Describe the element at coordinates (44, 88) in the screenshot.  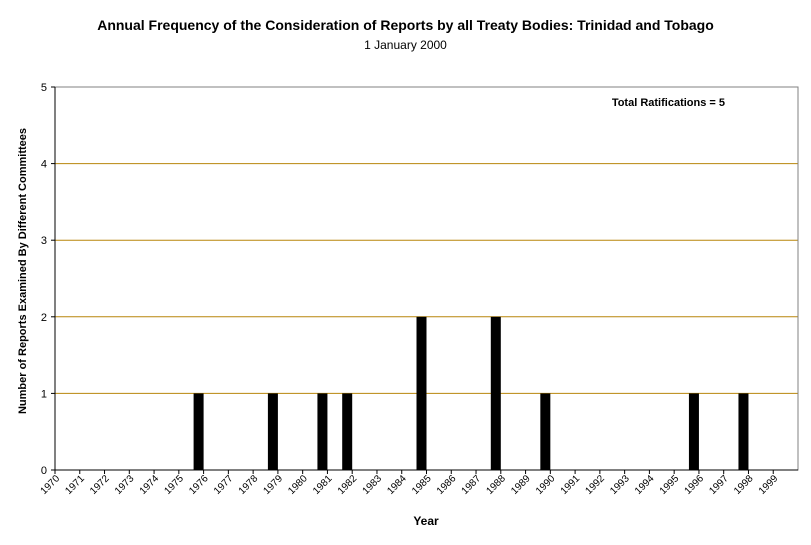
I see `y-tick-label: 5` at that location.